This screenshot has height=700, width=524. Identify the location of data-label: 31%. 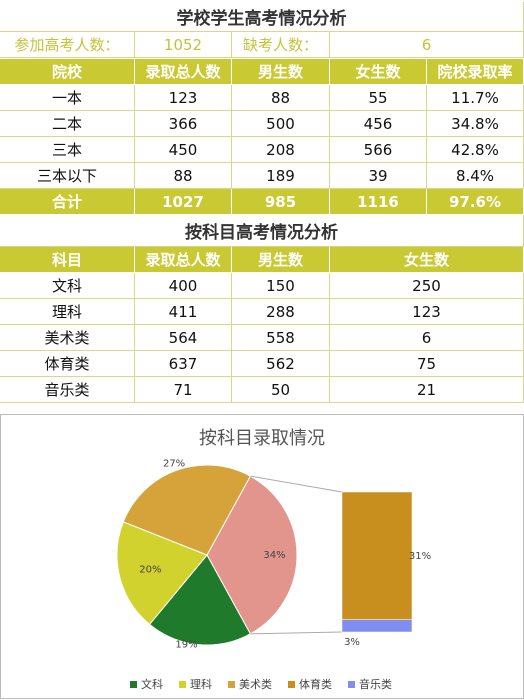
(420, 556).